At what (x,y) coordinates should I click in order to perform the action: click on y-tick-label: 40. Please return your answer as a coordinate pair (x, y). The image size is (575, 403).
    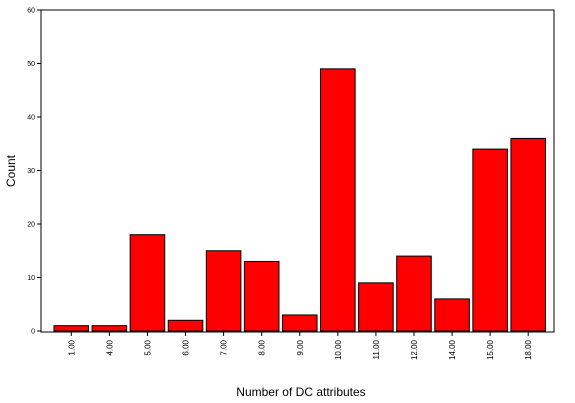
    Looking at the image, I should click on (31, 118).